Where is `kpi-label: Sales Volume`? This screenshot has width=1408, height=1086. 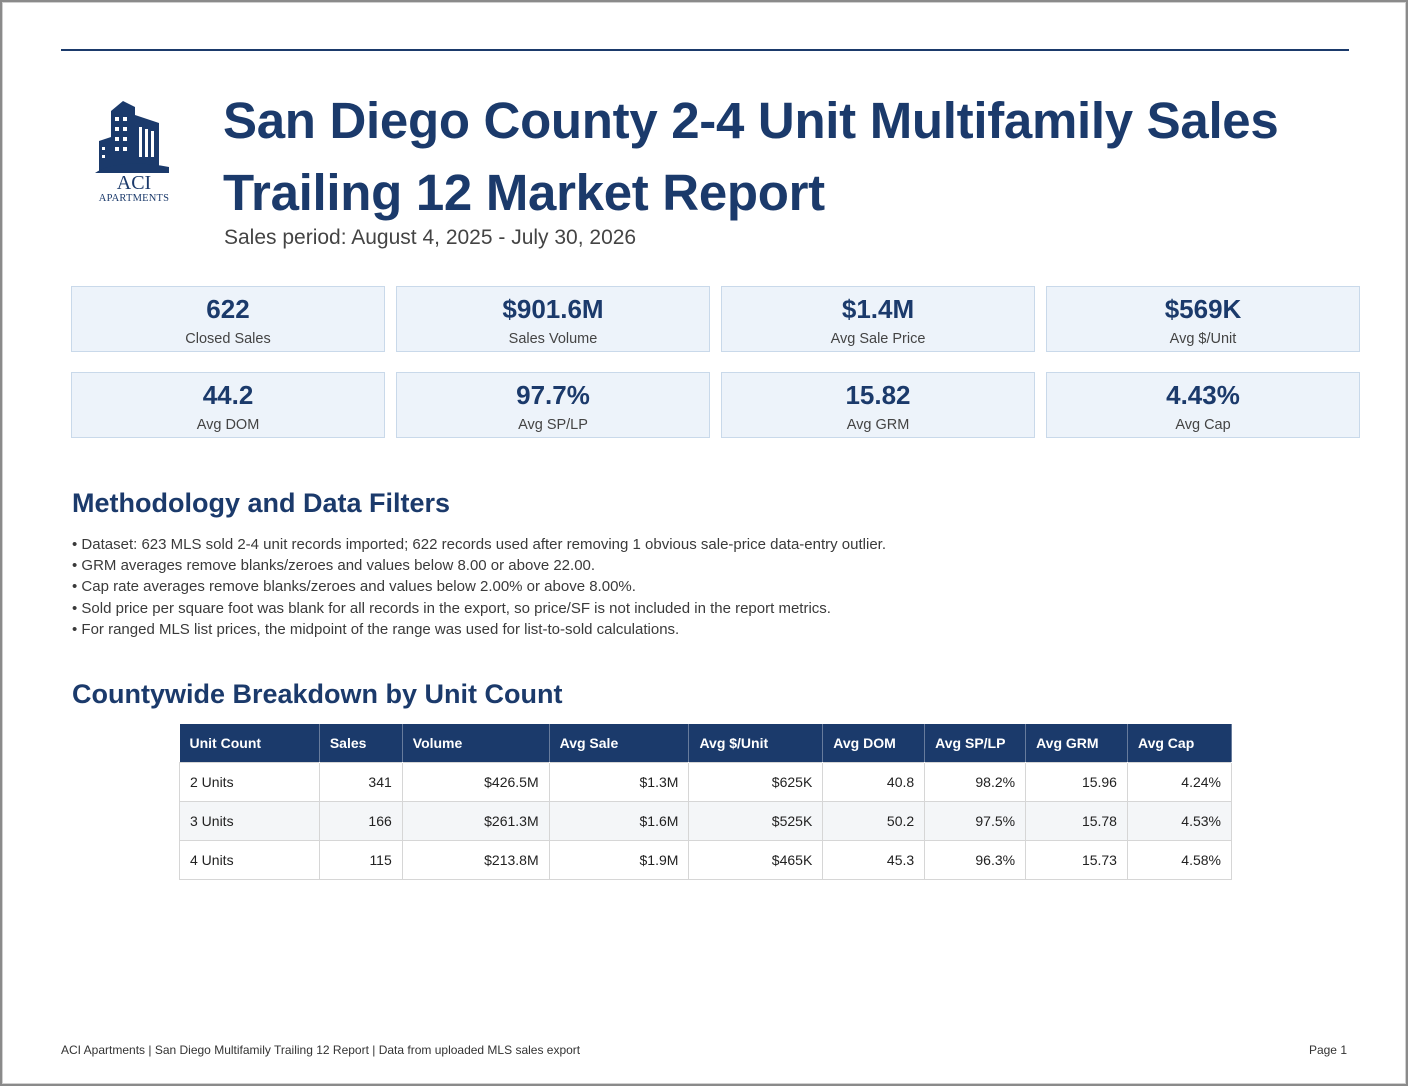
kpi-label: Sales Volume is located at coordinates (553, 339).